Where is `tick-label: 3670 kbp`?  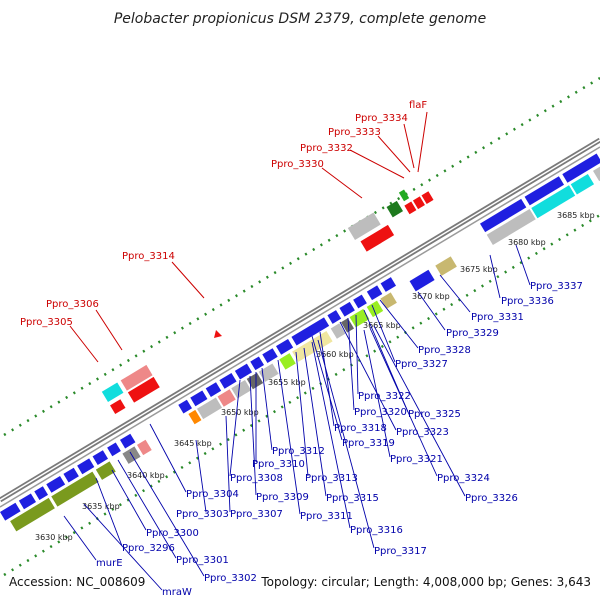 tick-label: 3670 kbp is located at coordinates (431, 296).